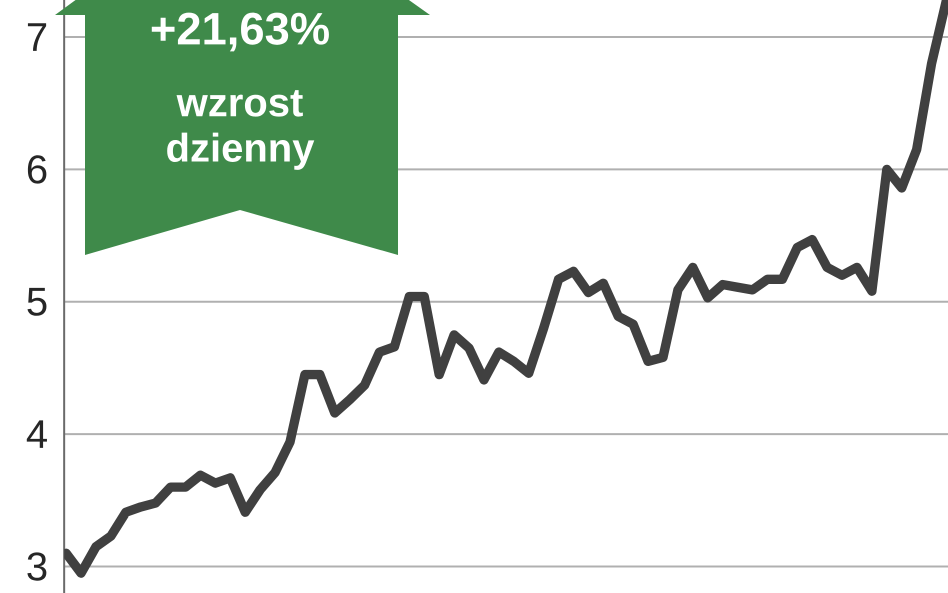 This screenshot has width=948, height=593. I want to click on annotation: +21,63%, so click(240, 32).